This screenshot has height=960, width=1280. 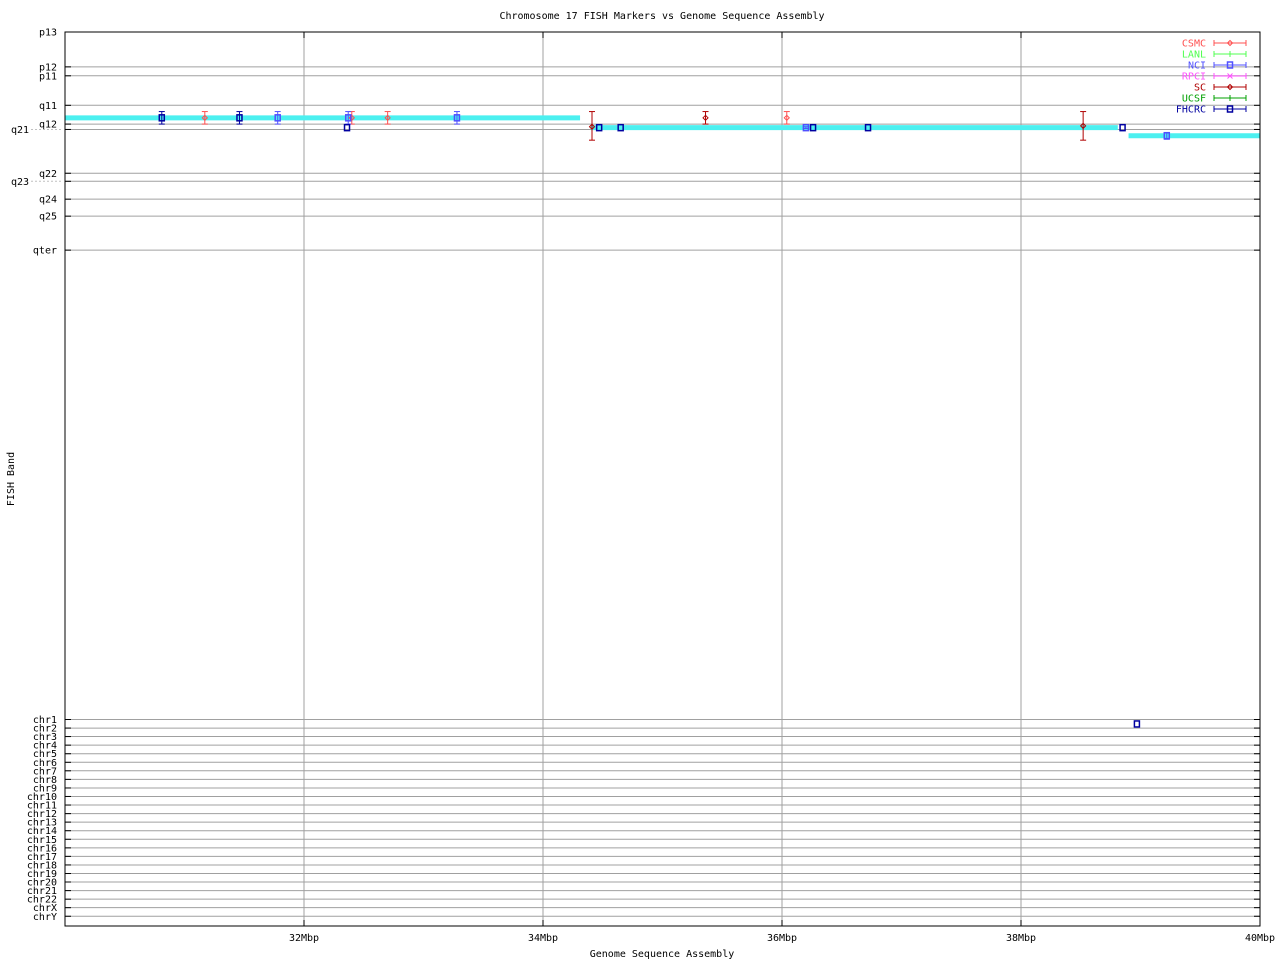 What do you see at coordinates (304, 938) in the screenshot?
I see `x-tick-label: 32Mbp` at bounding box center [304, 938].